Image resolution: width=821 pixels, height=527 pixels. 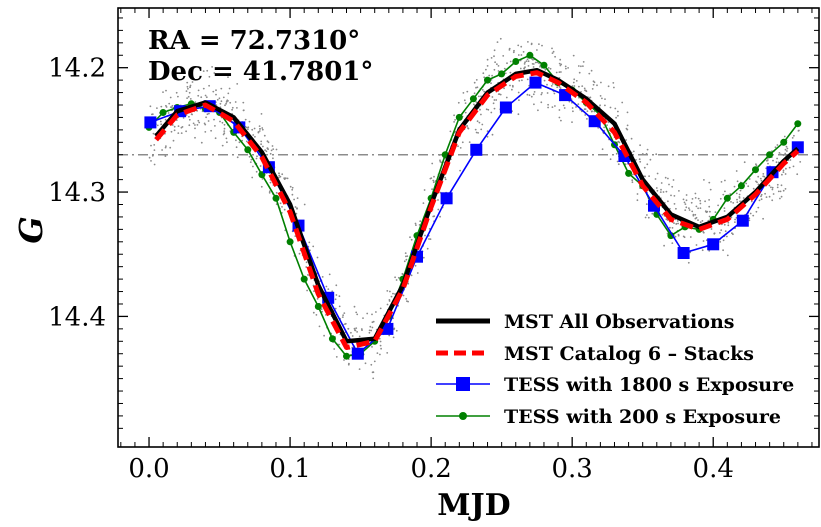 I want to click on x-axis-label: MJD, so click(x=473, y=505).